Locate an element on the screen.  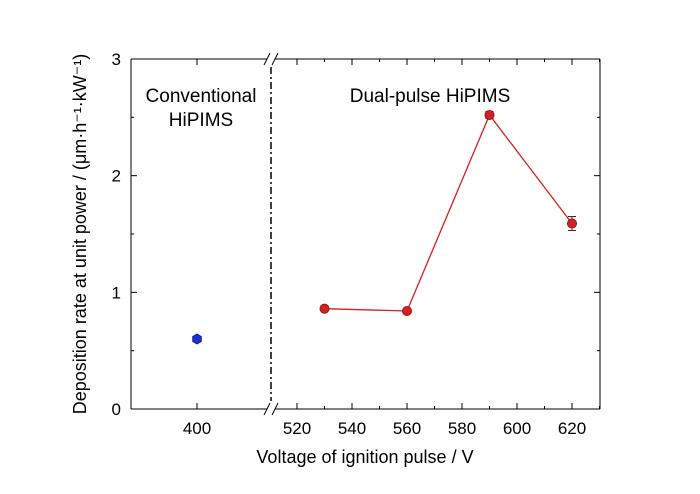
y-tick-label: 3 is located at coordinates (116, 59).